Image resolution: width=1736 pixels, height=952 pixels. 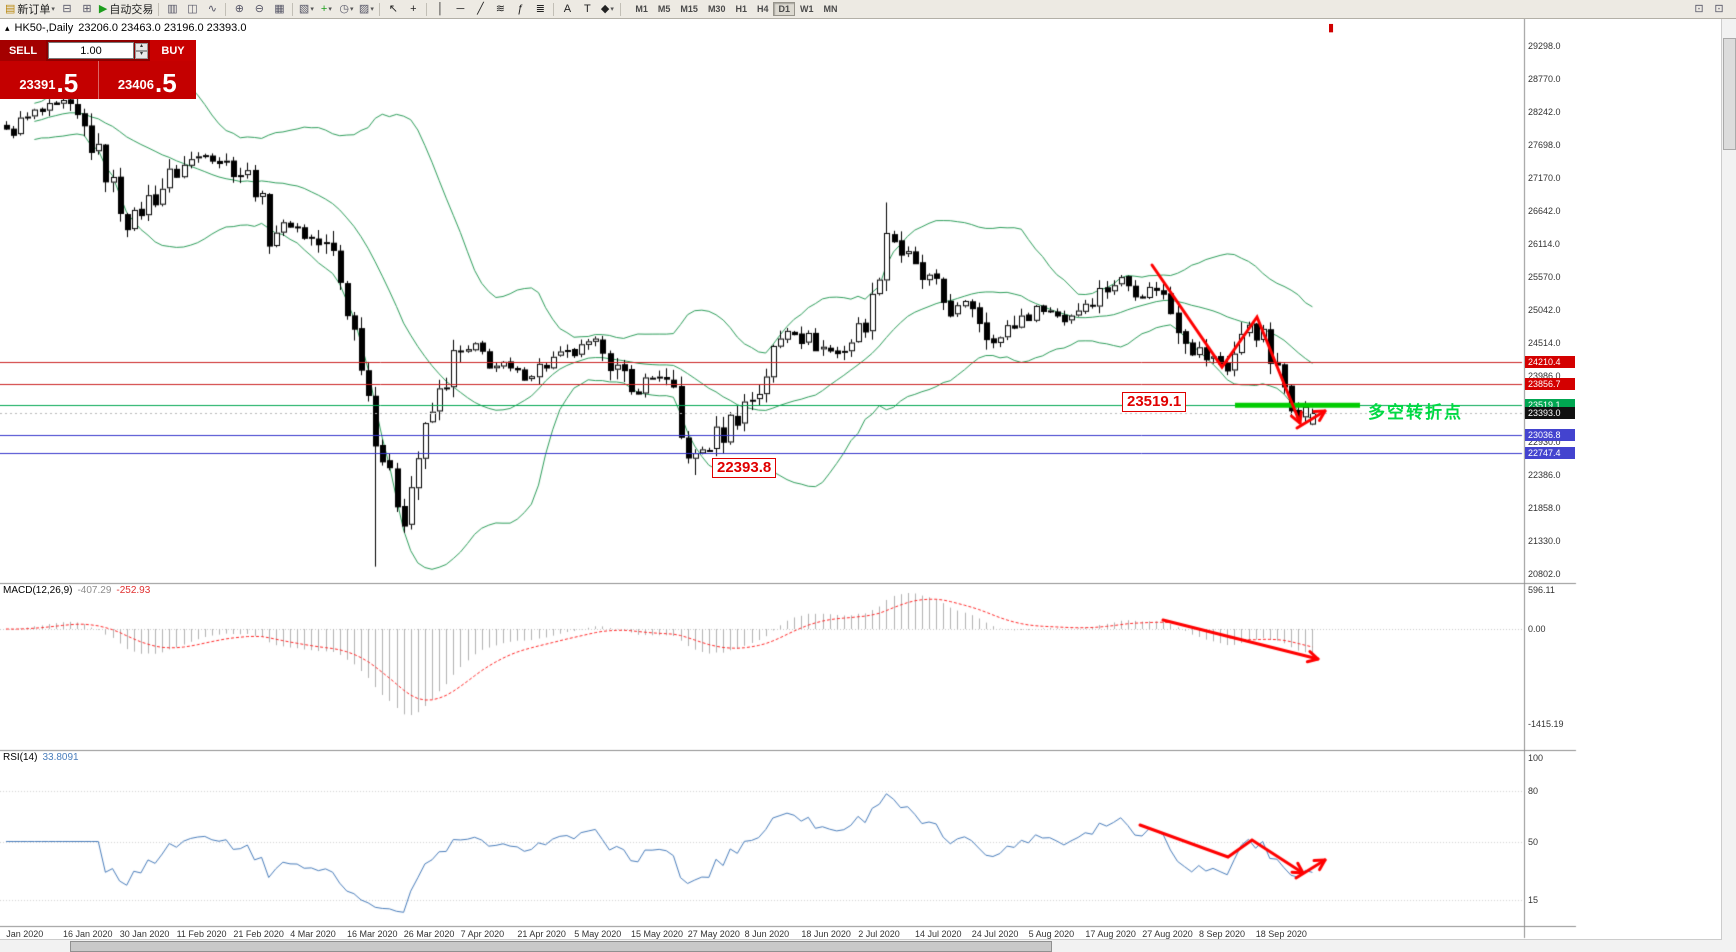 What do you see at coordinates (23, 50) in the screenshot?
I see `sell-button: SELL` at bounding box center [23, 50].